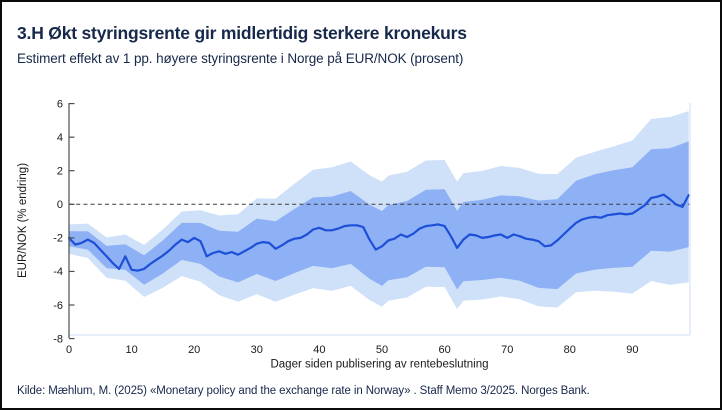  Describe the element at coordinates (23, 220) in the screenshot. I see `y-axis-title: EUR/NOK (% endring)` at that location.